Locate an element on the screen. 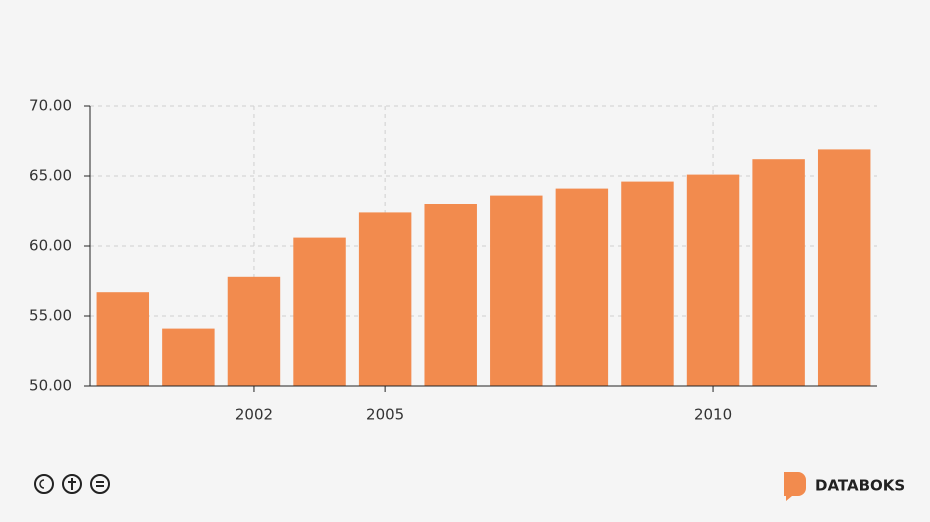  y-tick-label: 60.00 is located at coordinates (50, 246).